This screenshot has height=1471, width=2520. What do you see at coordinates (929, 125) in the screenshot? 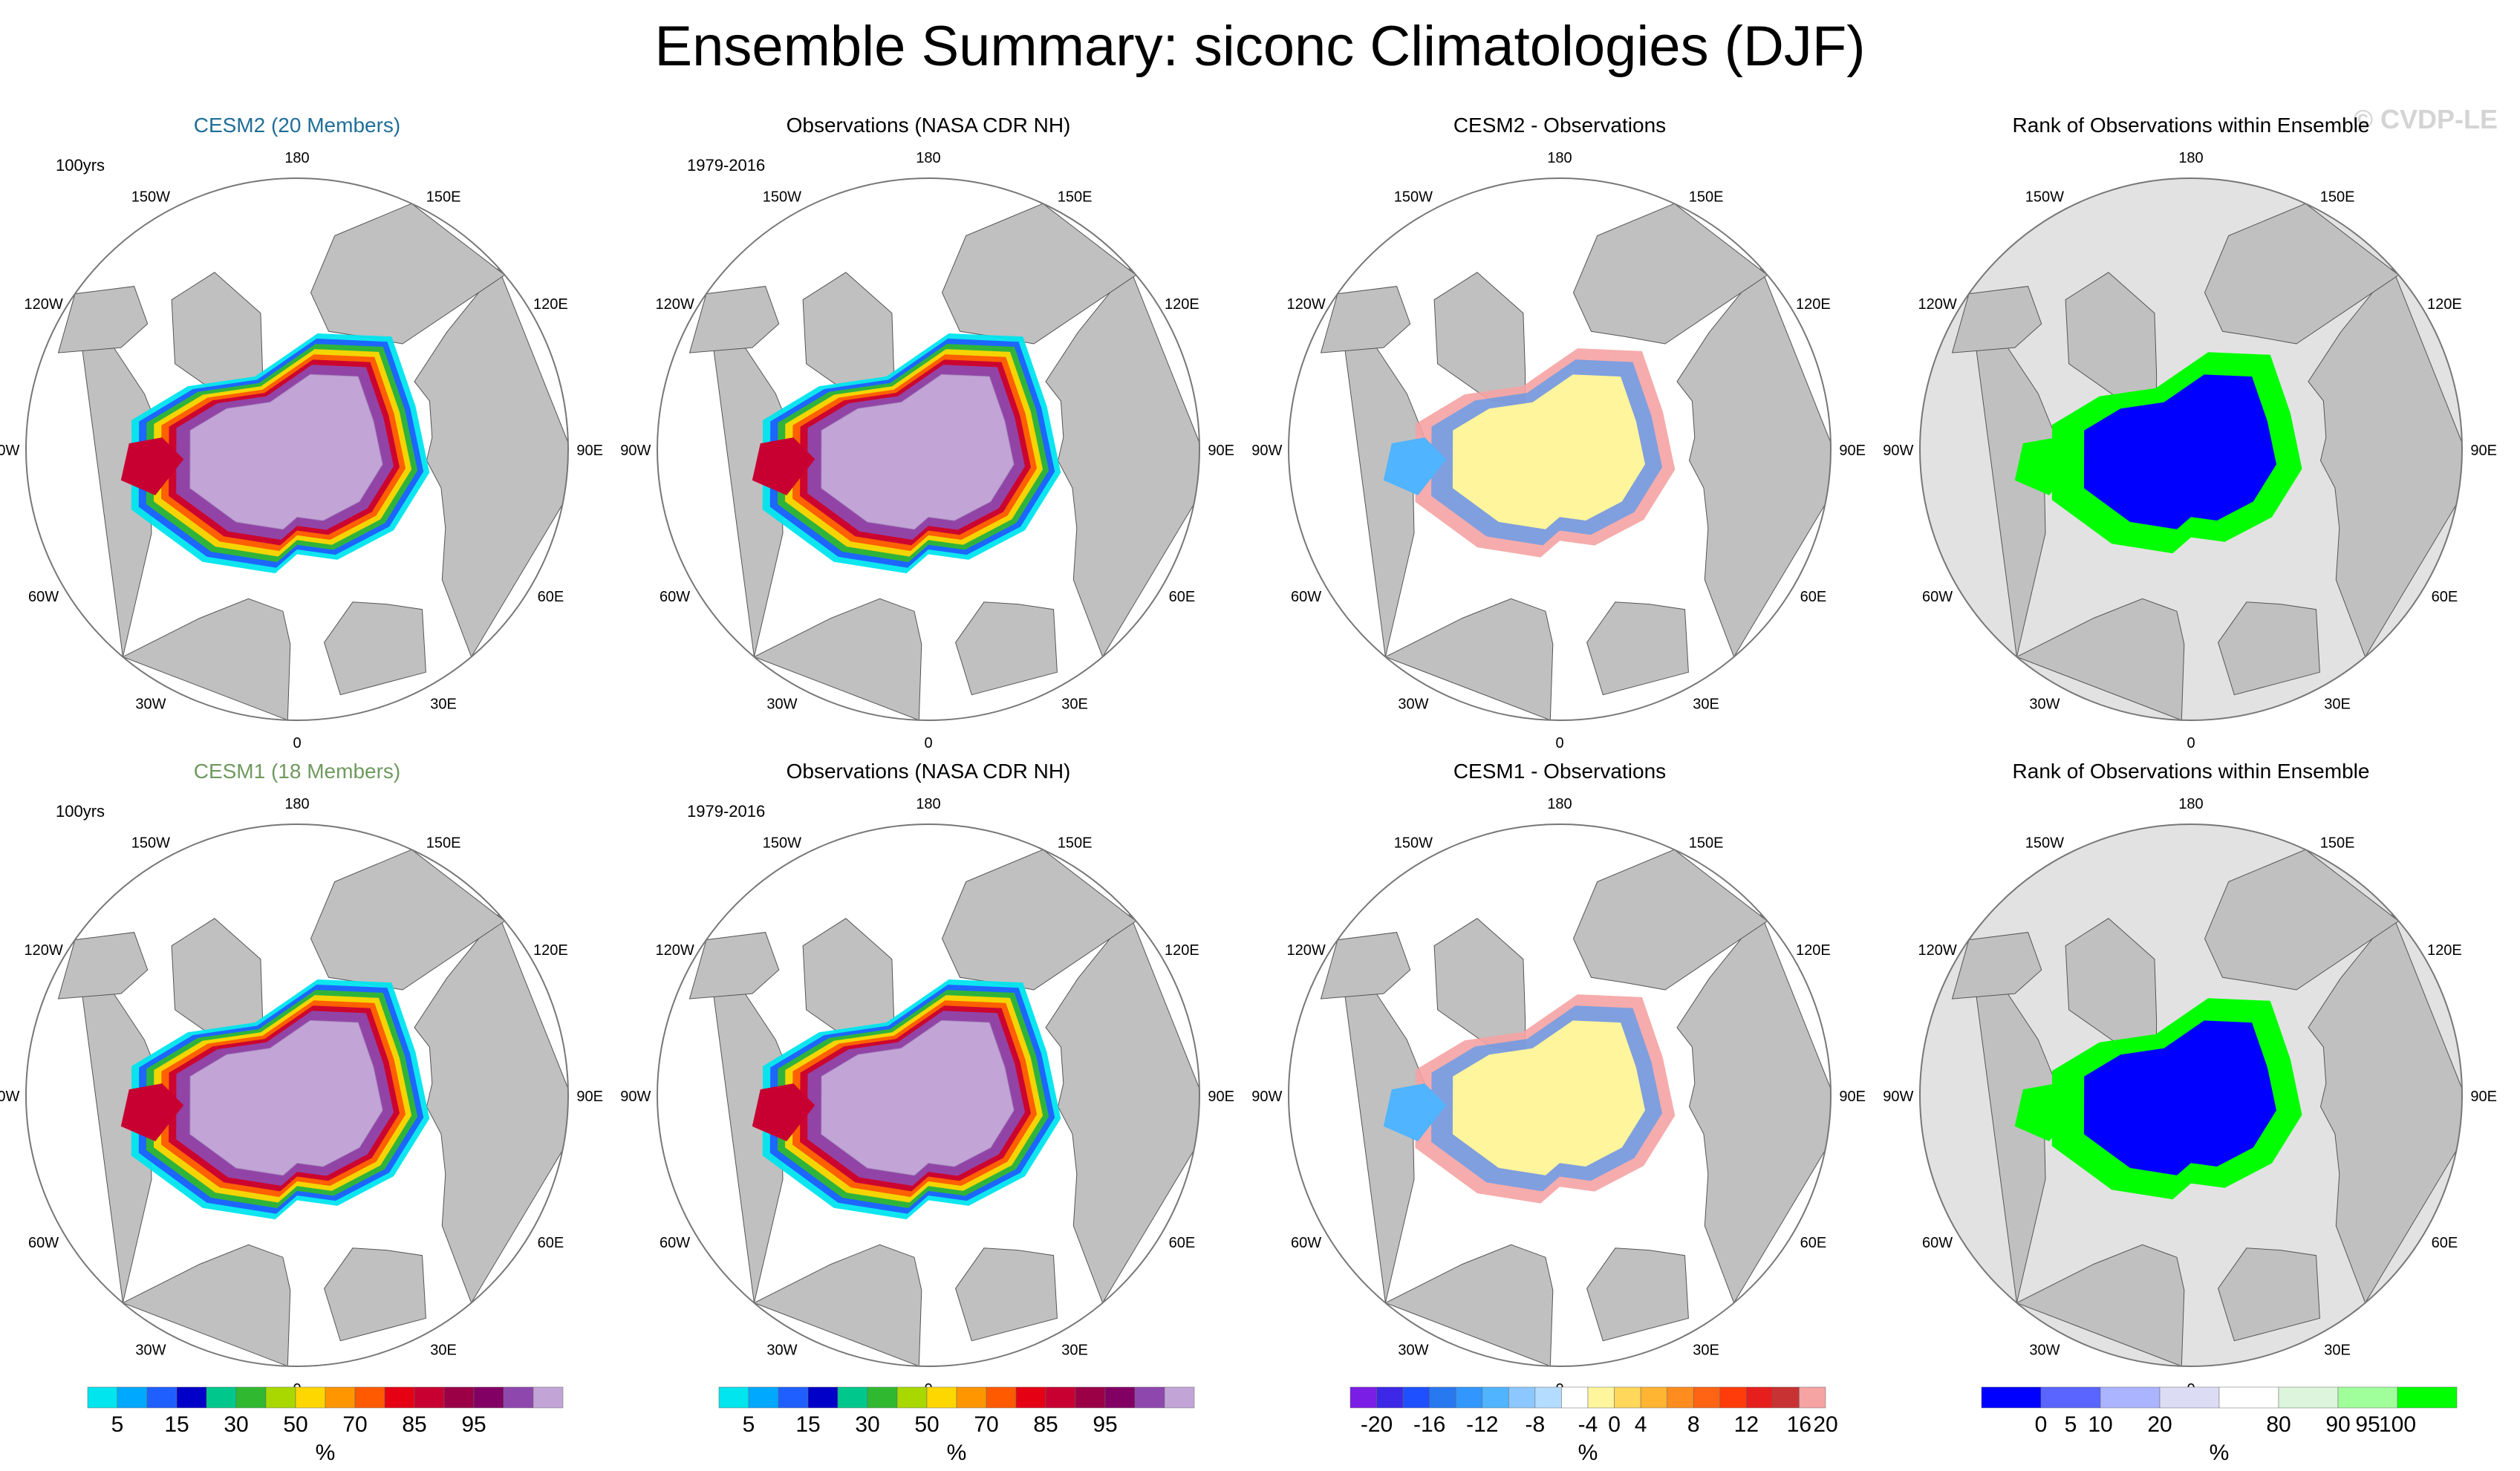
I see `panel-title: Observations (NASA CDR NH)` at bounding box center [929, 125].